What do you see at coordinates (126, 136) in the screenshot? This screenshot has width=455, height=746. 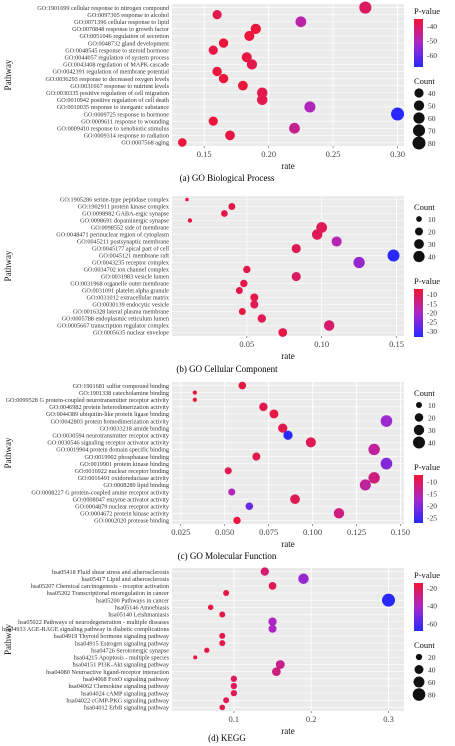 I see `category-label: GO:0009314 response to radiation` at bounding box center [126, 136].